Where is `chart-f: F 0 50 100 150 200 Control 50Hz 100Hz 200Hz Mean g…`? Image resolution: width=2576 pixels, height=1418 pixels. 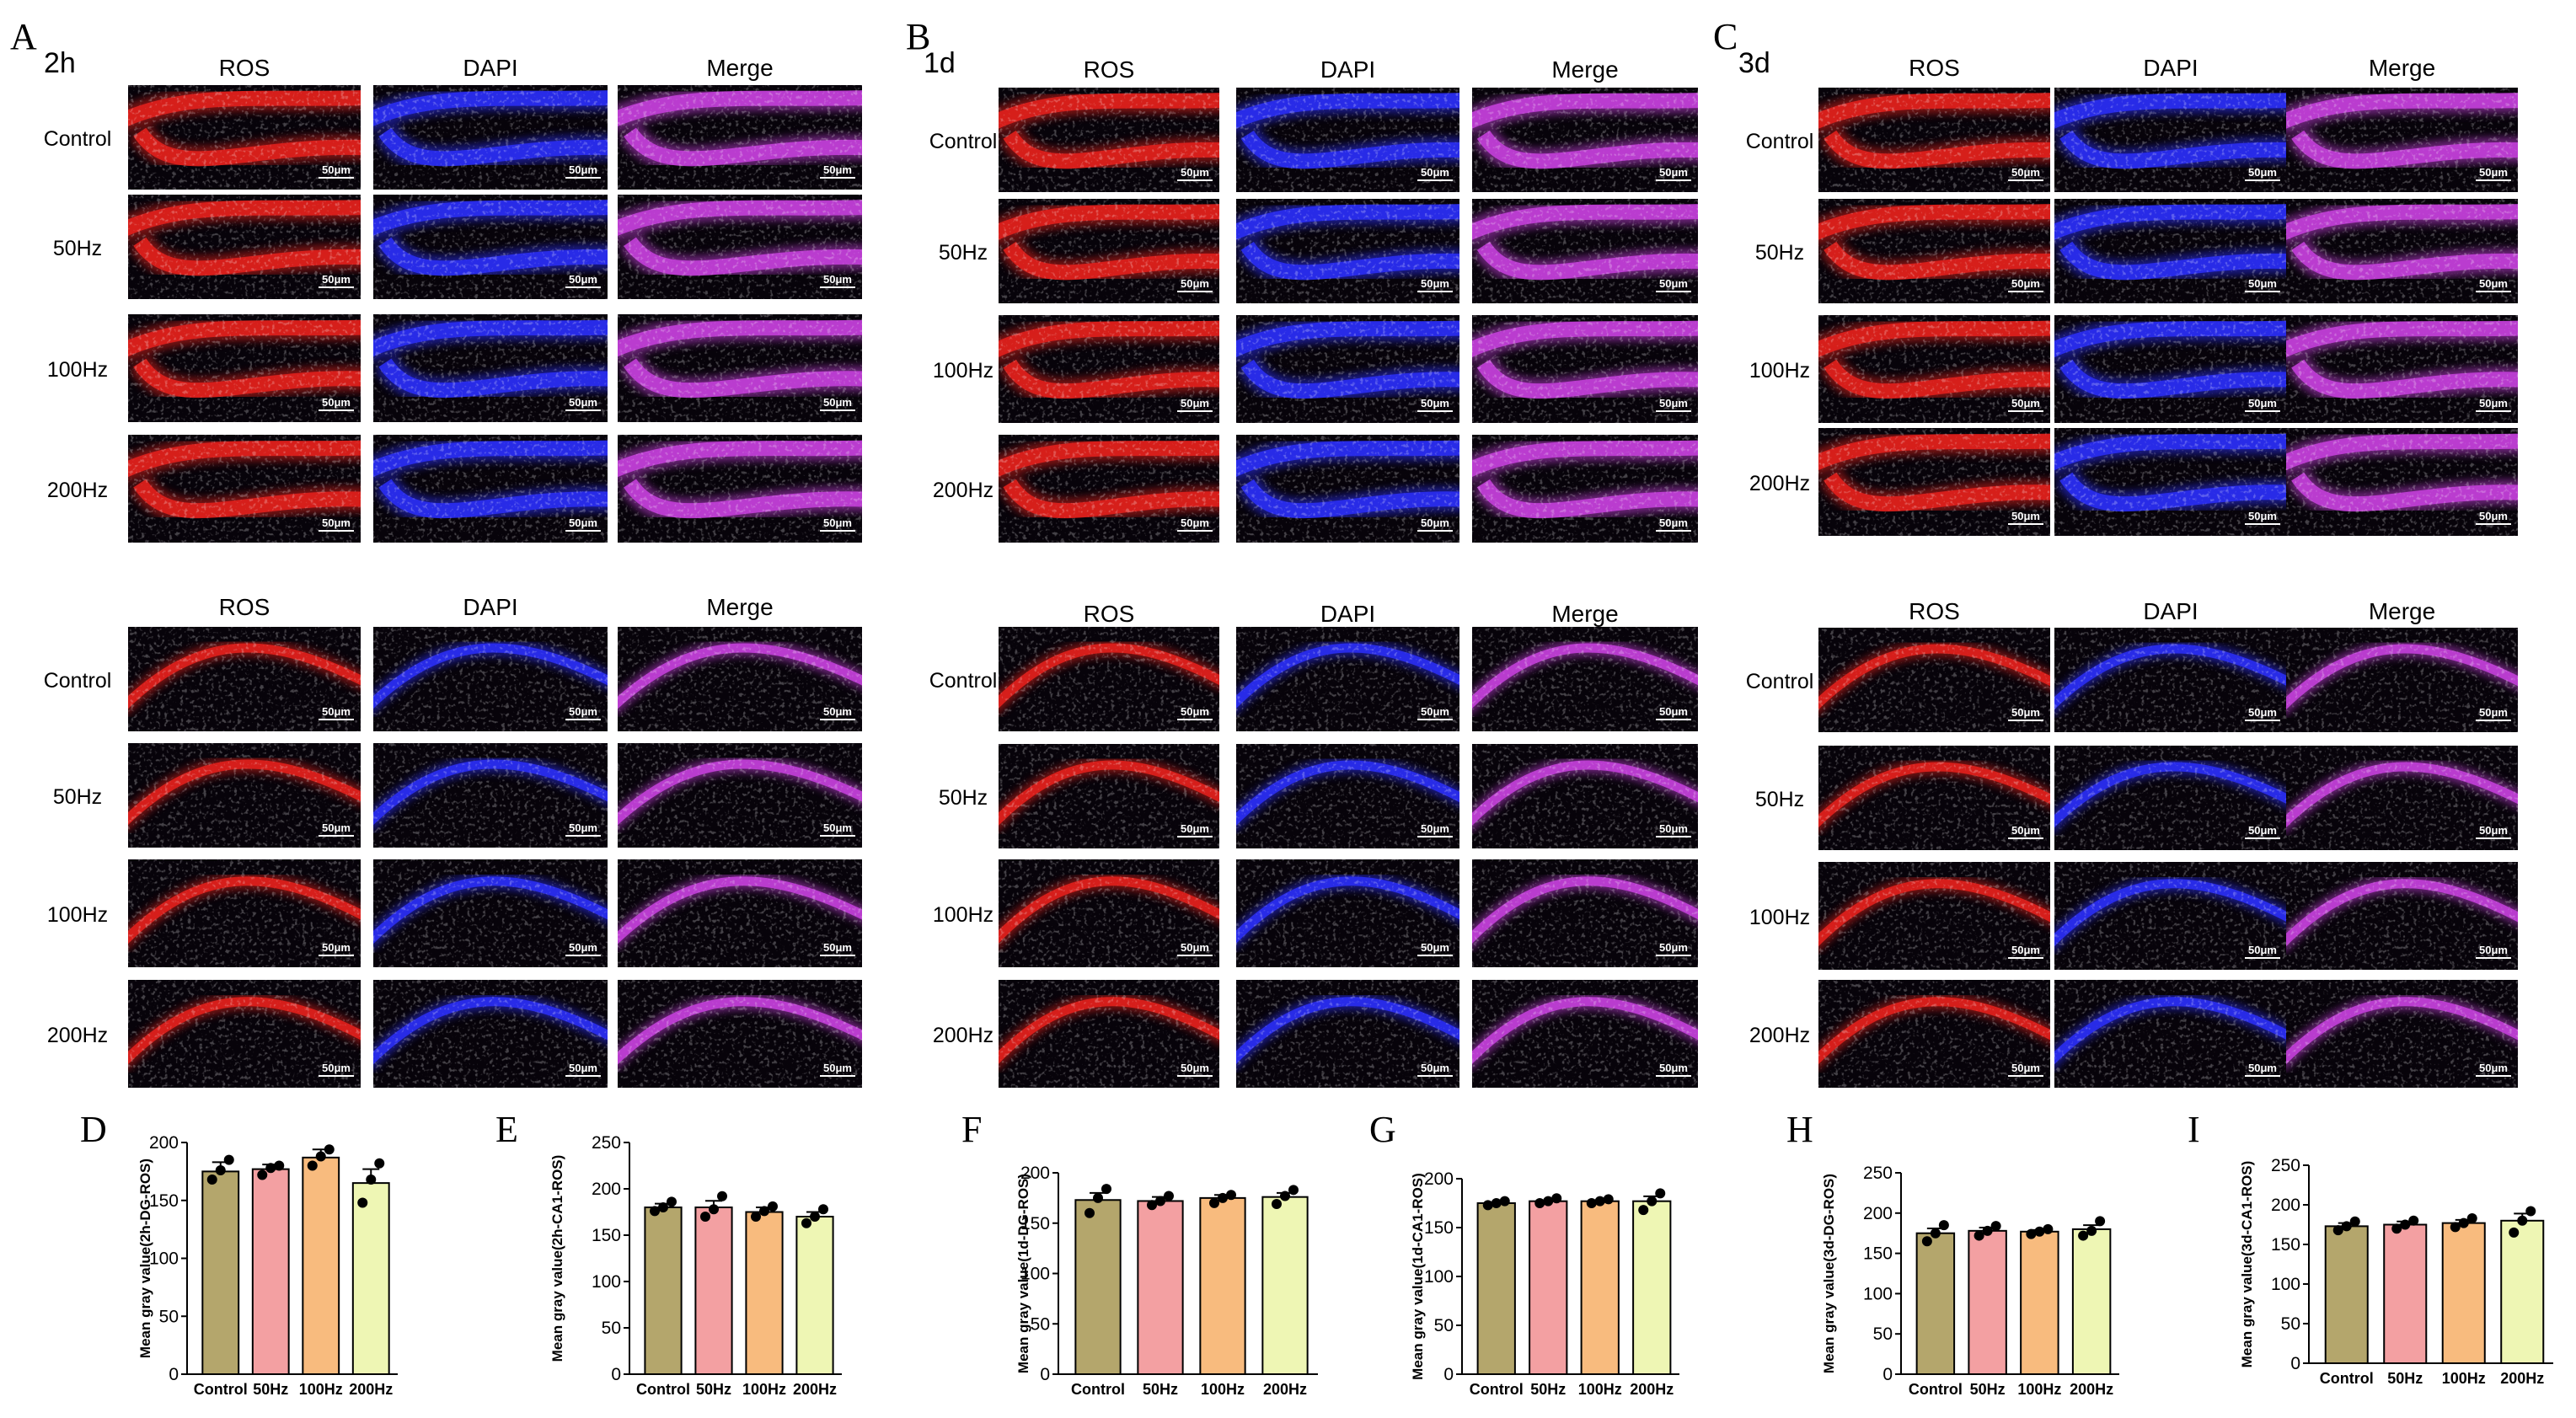 chart-f: F 0 50 100 150 200 Control 50Hz 100Hz 200Hz Mean g… is located at coordinates (1139, 1253).